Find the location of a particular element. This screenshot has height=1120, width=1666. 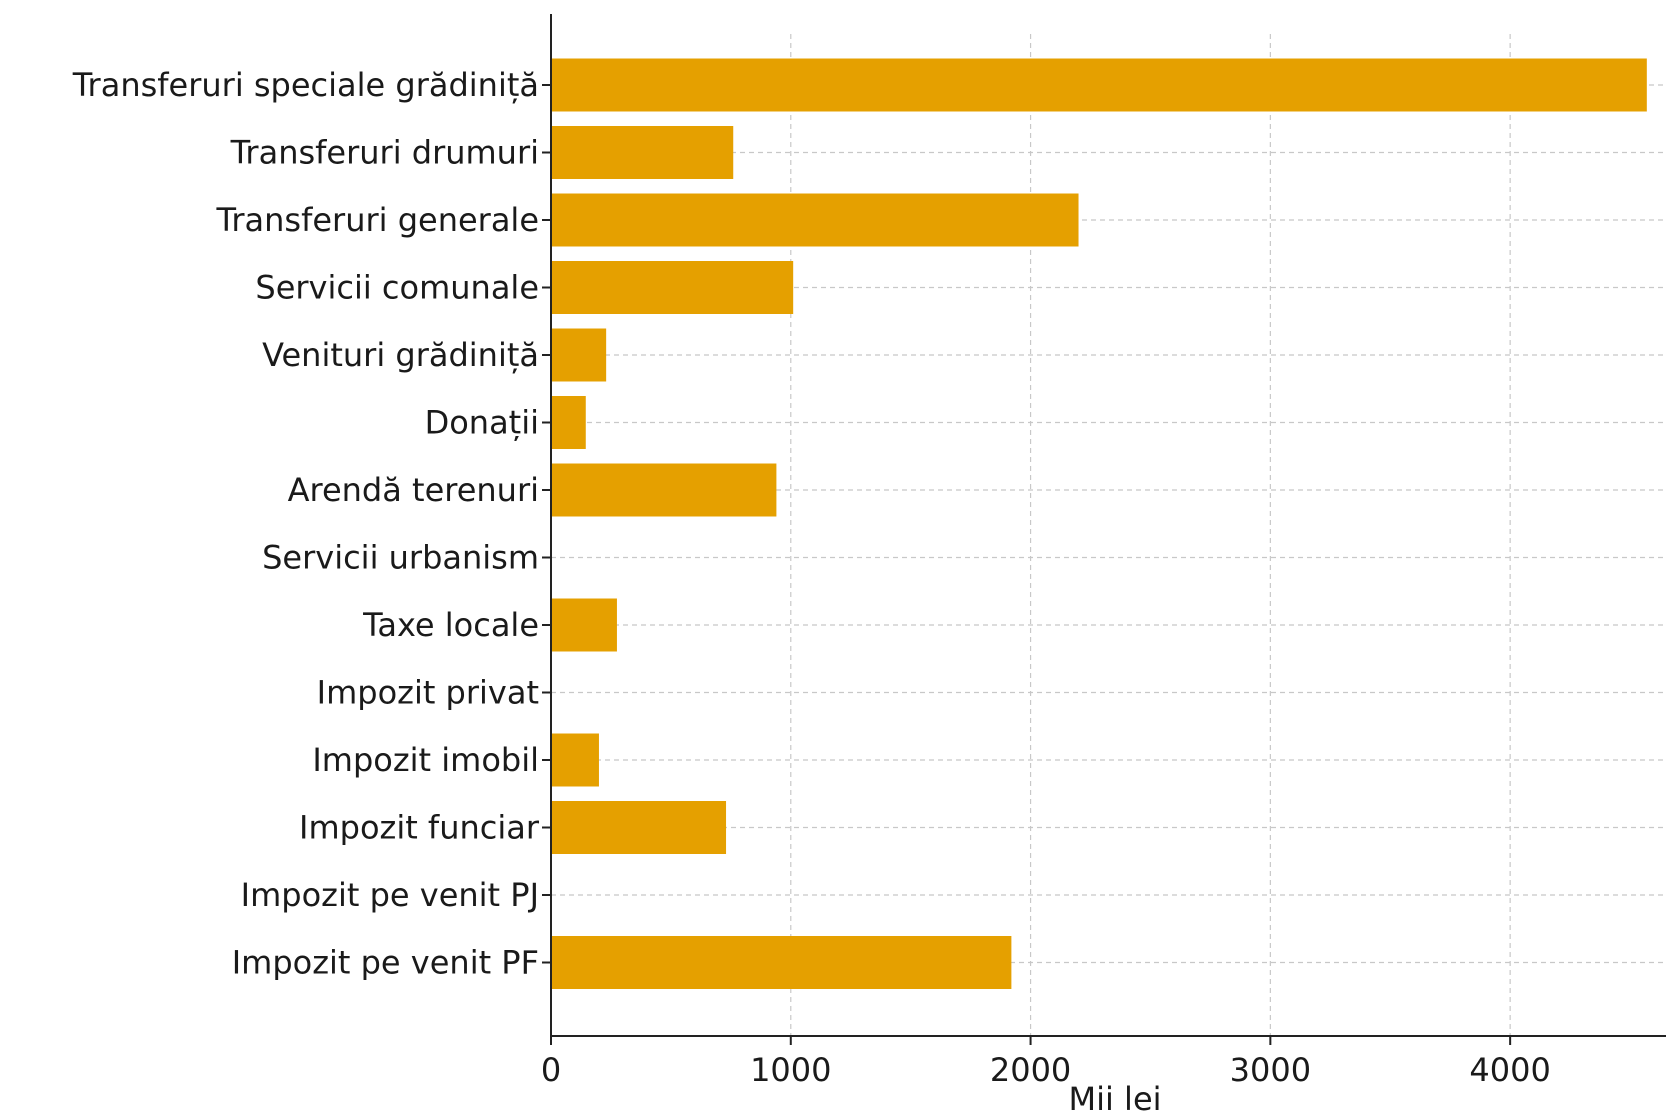

x-tick-label: 4000 is located at coordinates (1509, 1070).